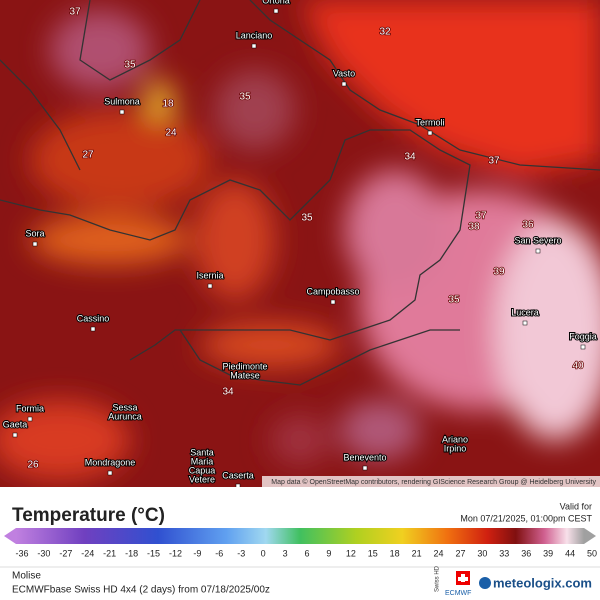 The image size is (600, 600). What do you see at coordinates (21, 553) in the screenshot?
I see `scale-tick-label: -36` at bounding box center [21, 553].